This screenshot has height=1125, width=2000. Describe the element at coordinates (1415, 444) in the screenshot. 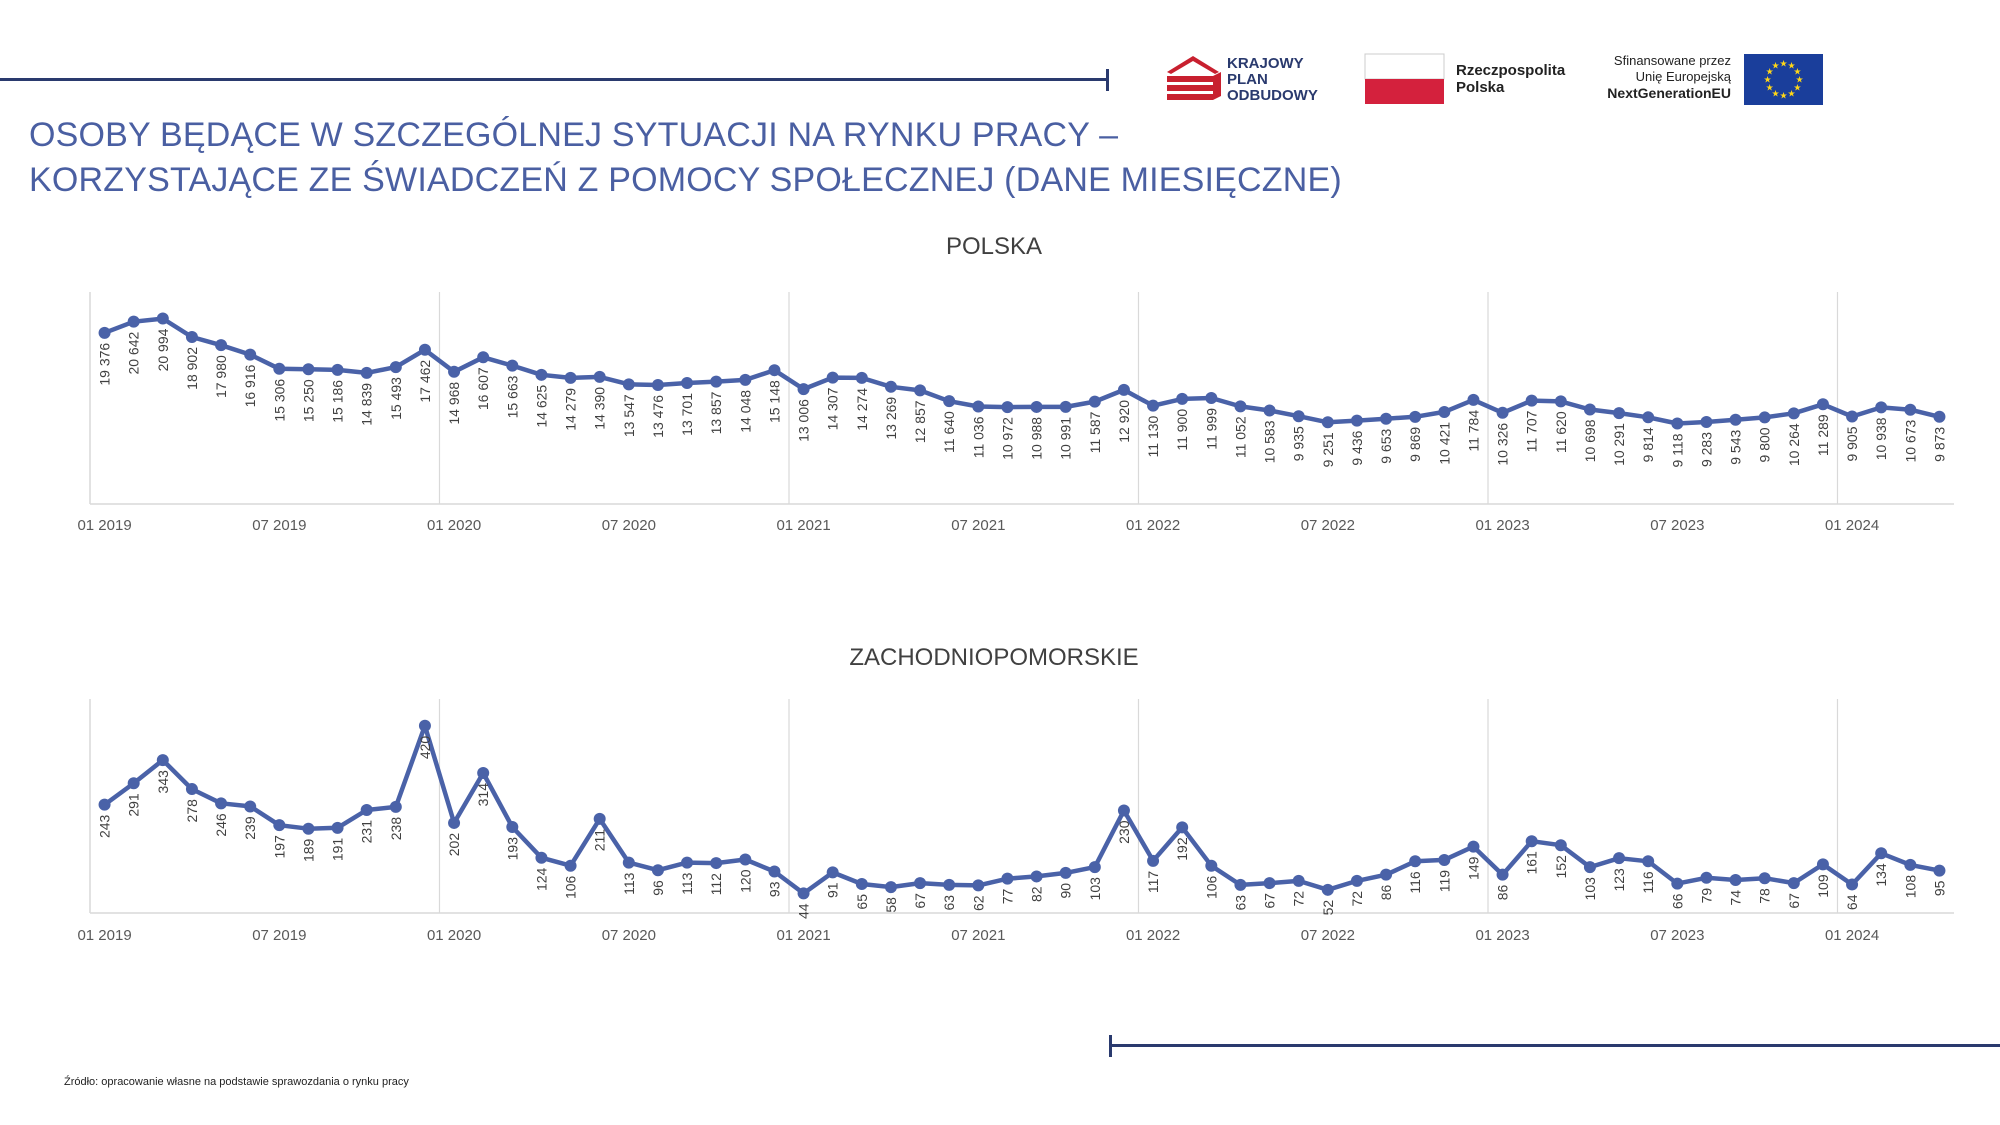

I see `data-label: 9 869` at that location.